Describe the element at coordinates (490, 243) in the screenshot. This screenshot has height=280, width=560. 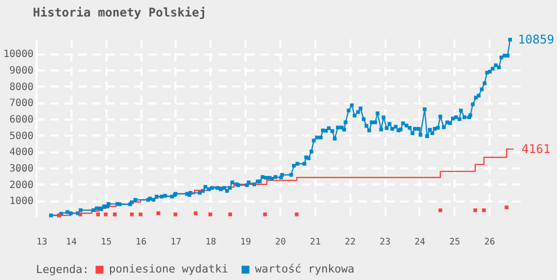
I see `x-tick-label: 26` at that location.